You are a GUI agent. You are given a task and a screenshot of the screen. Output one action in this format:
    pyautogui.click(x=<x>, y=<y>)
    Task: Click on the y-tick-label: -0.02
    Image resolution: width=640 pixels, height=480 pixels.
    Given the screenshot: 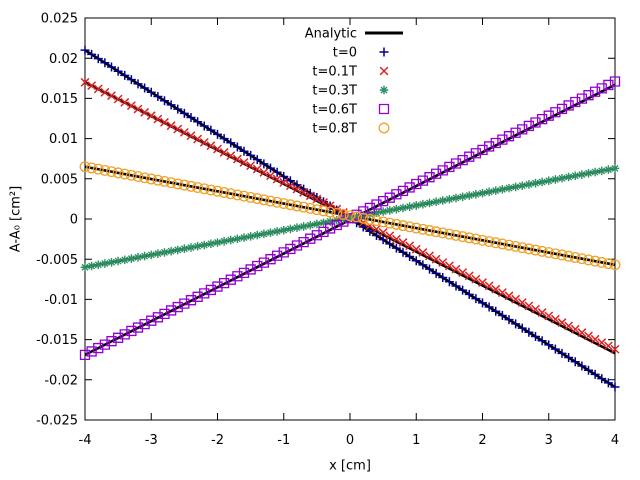 What is the action you would take?
    pyautogui.click(x=61, y=380)
    